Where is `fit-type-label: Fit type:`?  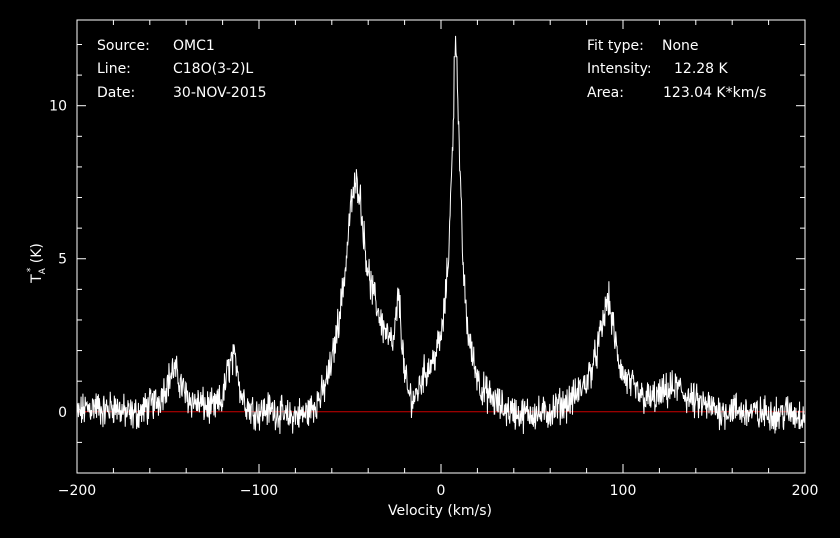 fit-type-label: Fit type: is located at coordinates (615, 46).